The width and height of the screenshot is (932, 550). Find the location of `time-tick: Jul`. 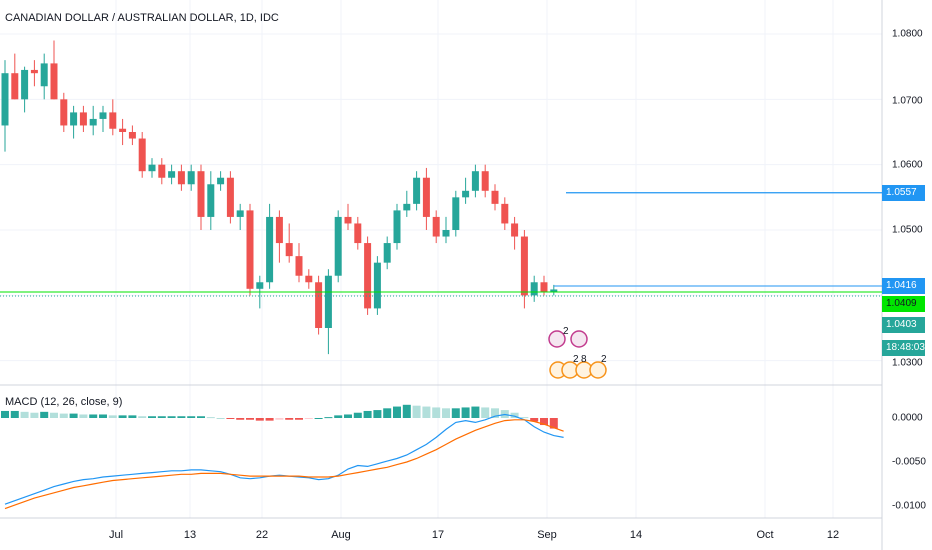

time-tick: Jul is located at coordinates (116, 535).